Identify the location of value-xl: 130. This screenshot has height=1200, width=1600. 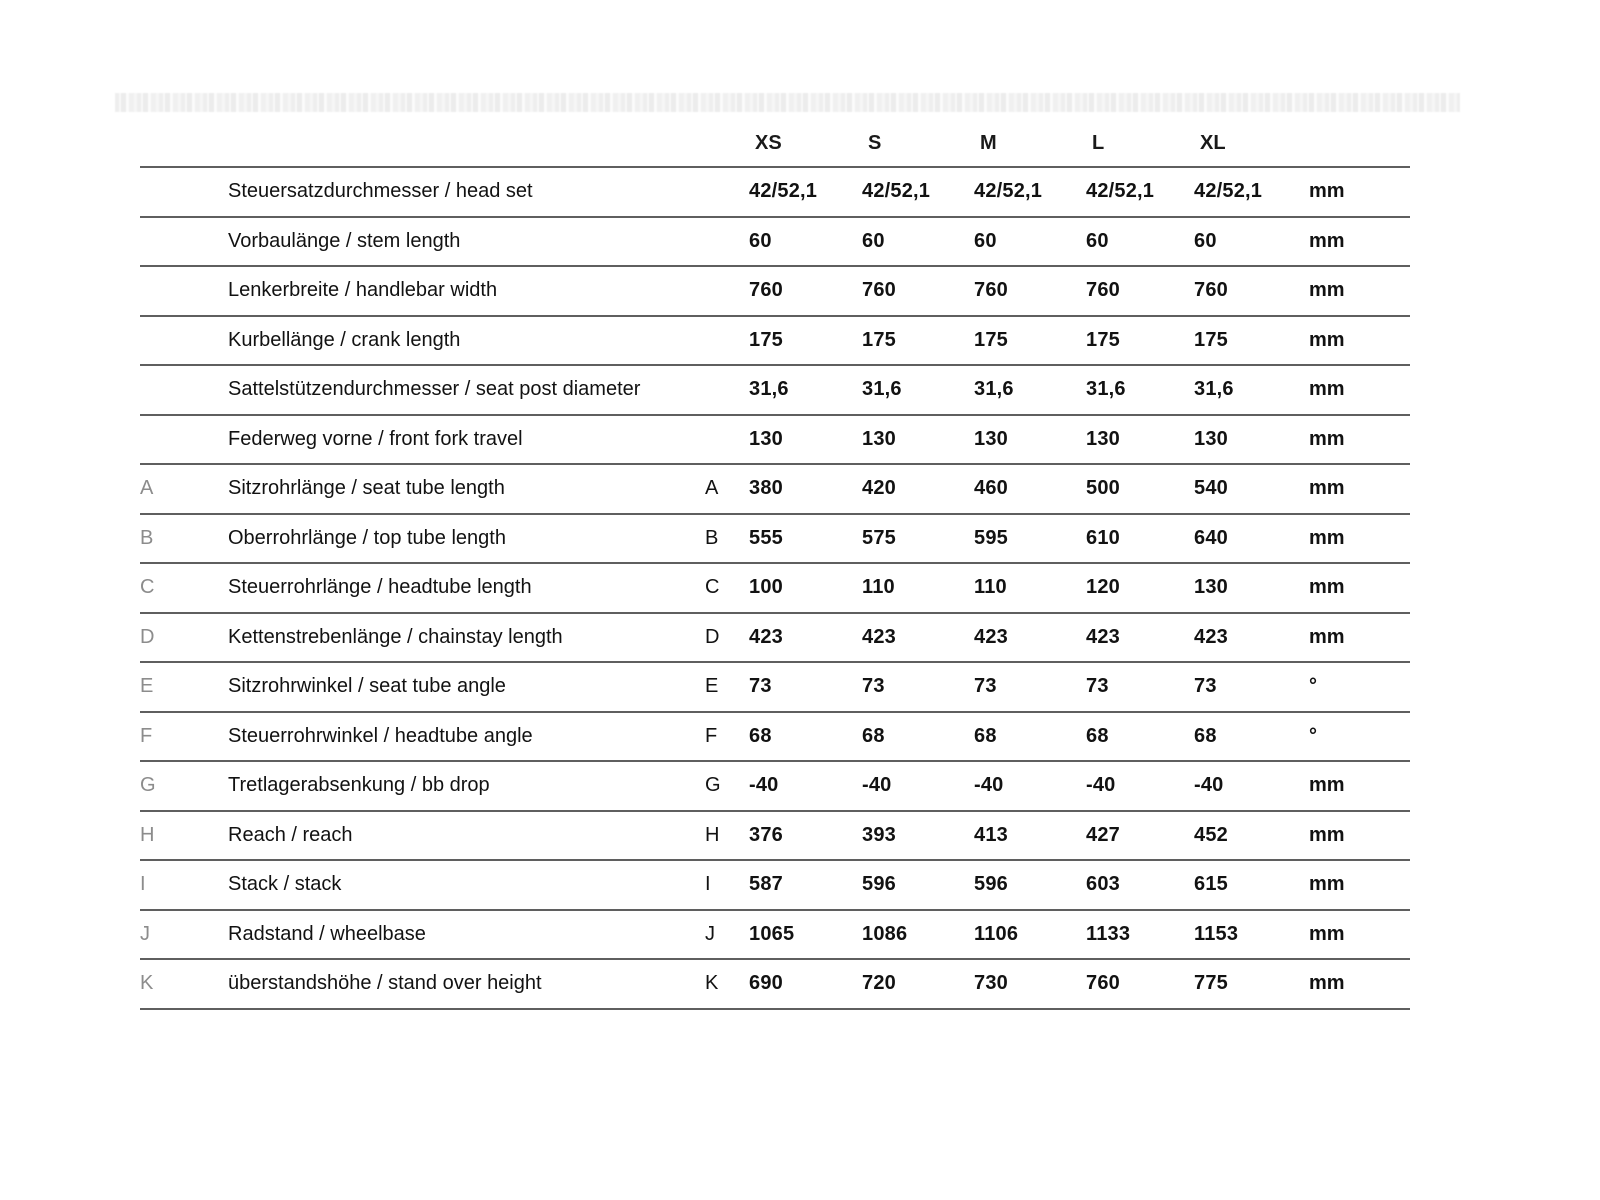
(1251, 439).